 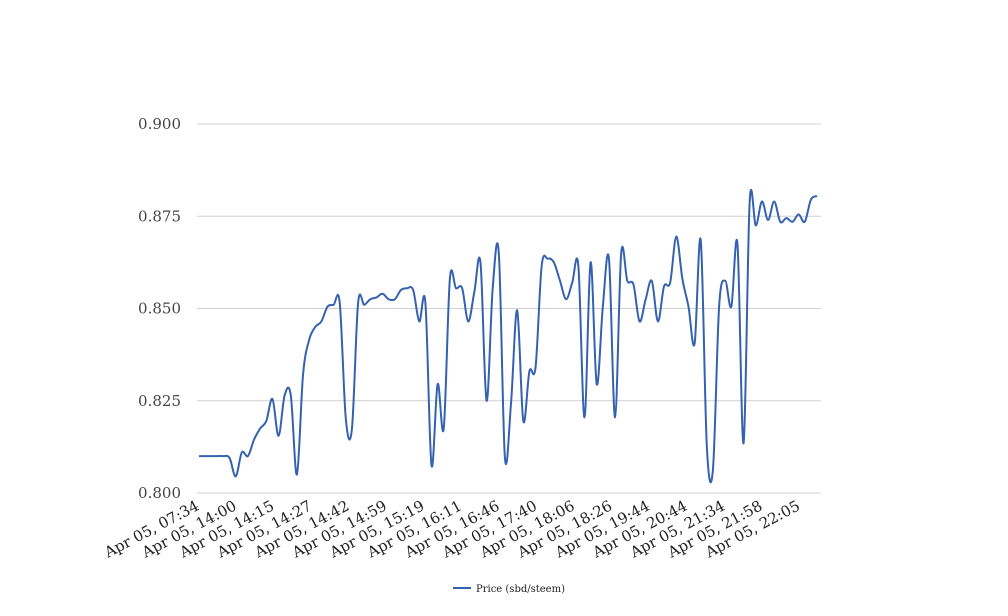 I want to click on y-tick-label: 0.850, so click(x=159, y=309).